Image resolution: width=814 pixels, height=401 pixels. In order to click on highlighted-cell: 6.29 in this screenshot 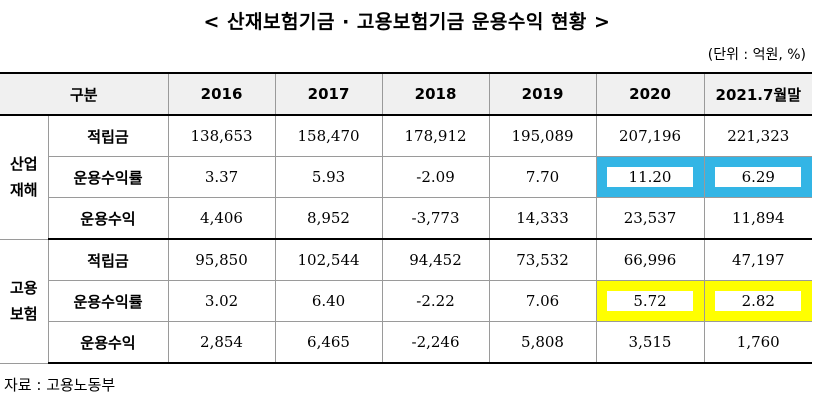, I will do `click(758, 177)`.